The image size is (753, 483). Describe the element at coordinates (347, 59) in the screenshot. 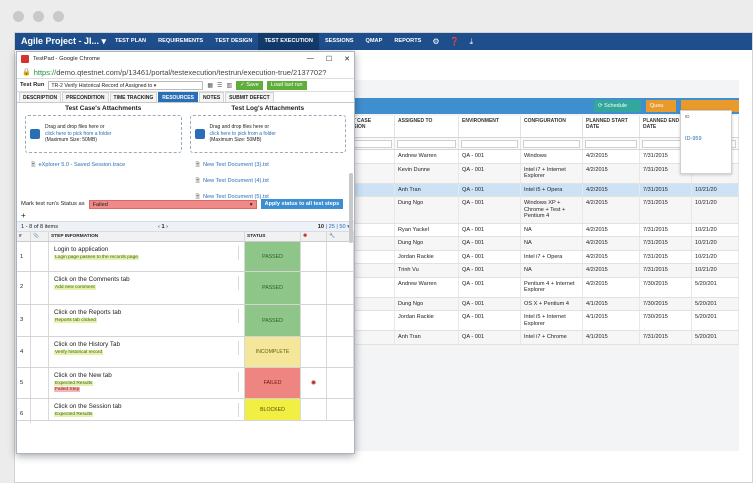

I see `close-icon: ✕` at that location.